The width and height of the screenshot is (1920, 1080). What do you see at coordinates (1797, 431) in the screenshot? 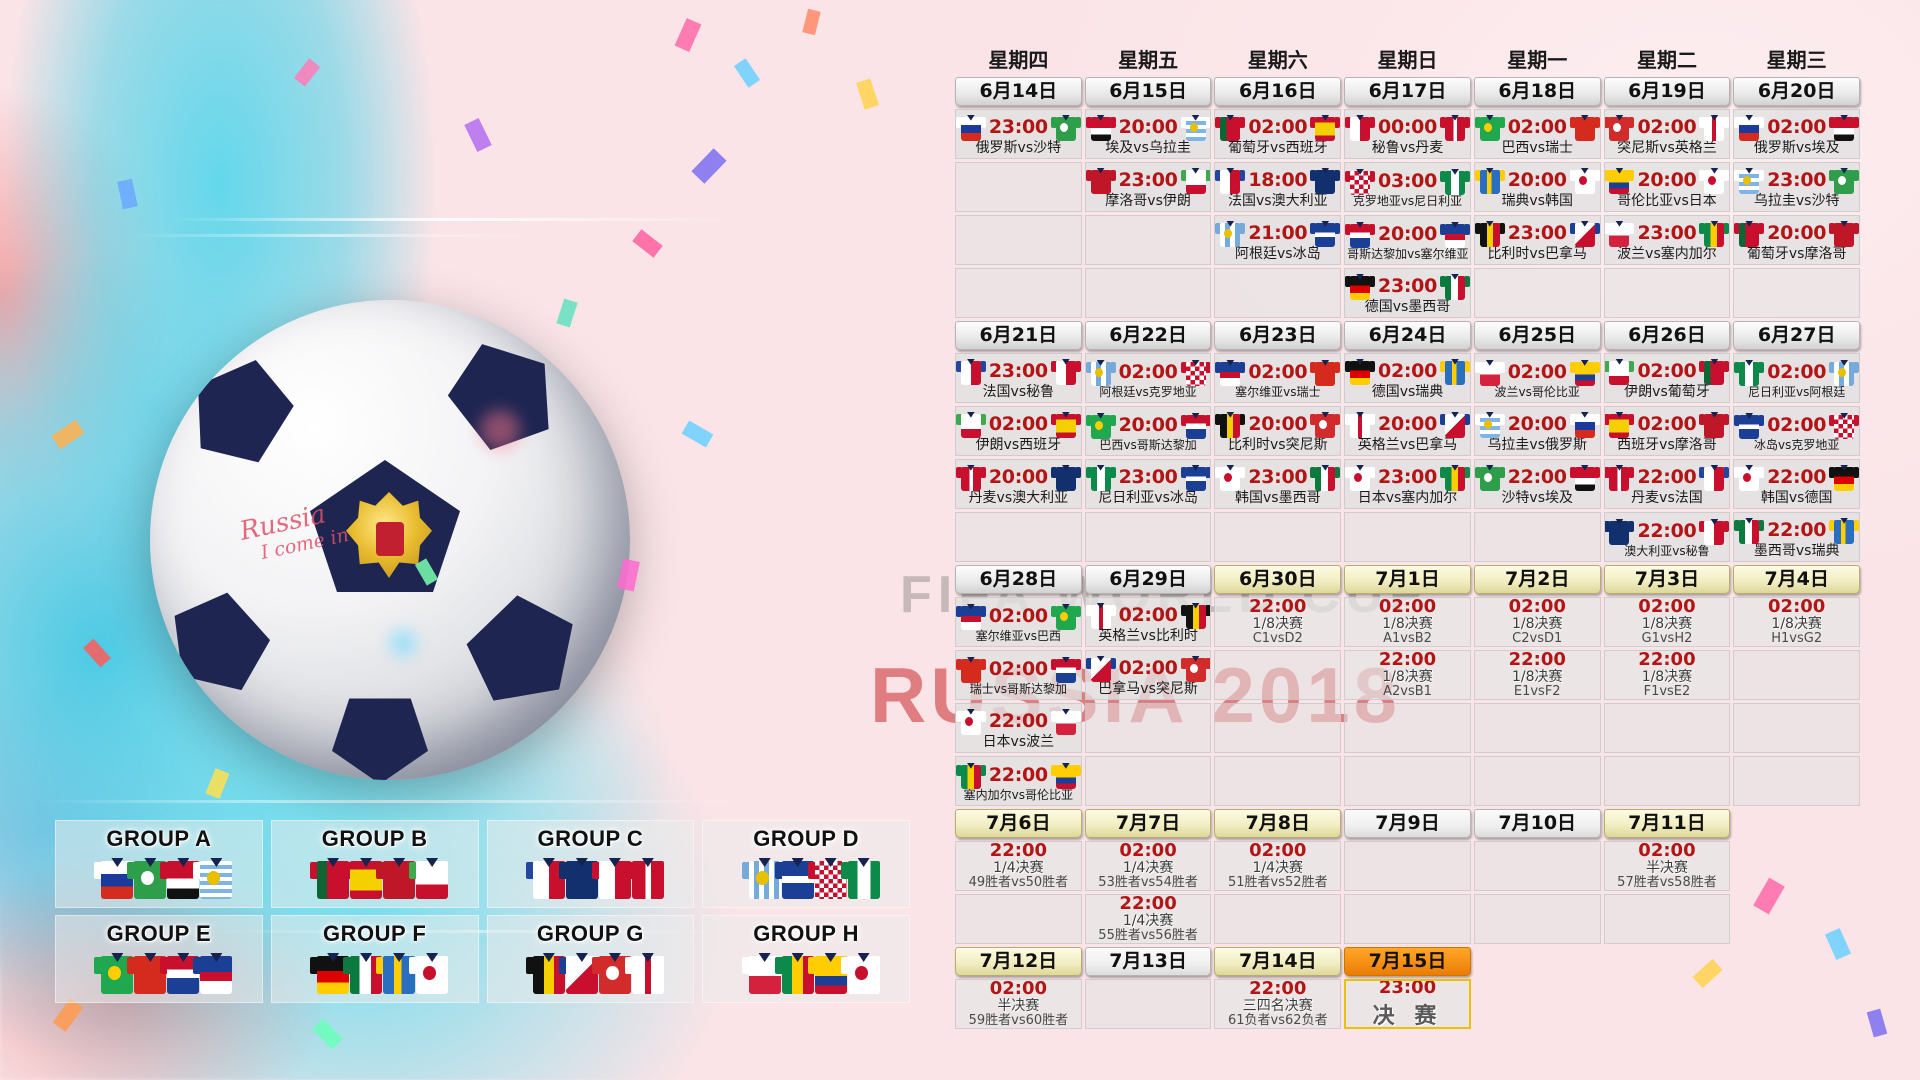
I see `match-cell: 02:00 冰岛vs克罗地亚` at bounding box center [1797, 431].